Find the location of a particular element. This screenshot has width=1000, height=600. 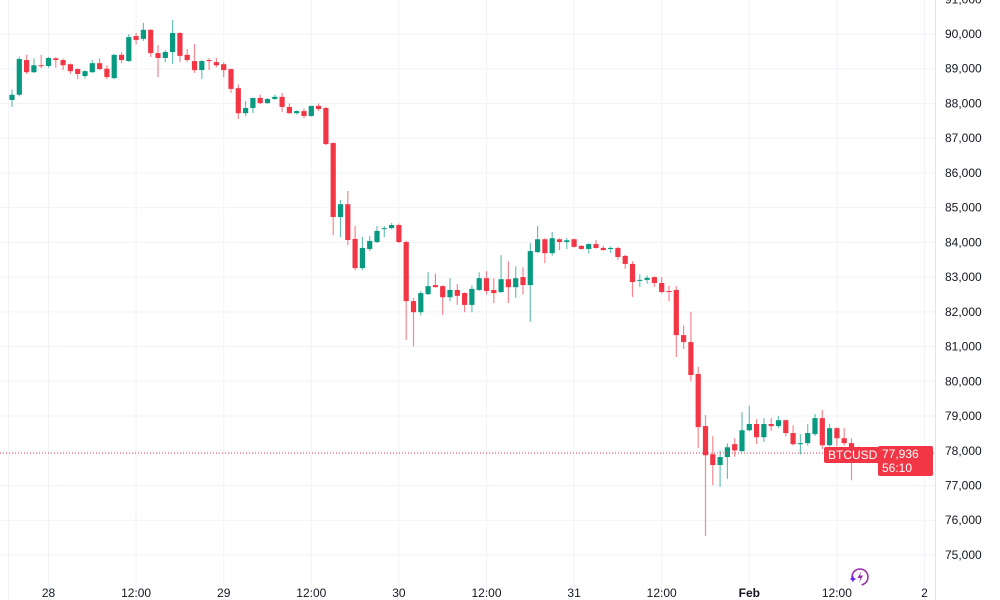

lightning-bolt-icon is located at coordinates (859, 577).